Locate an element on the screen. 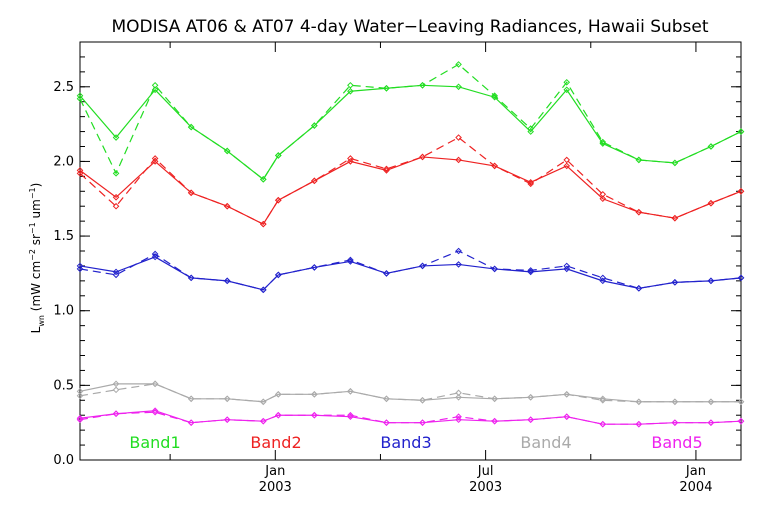 This screenshot has height=512, width=768. legend: Band1 Band2 Band3 Band4 Band5 is located at coordinates (415, 442).